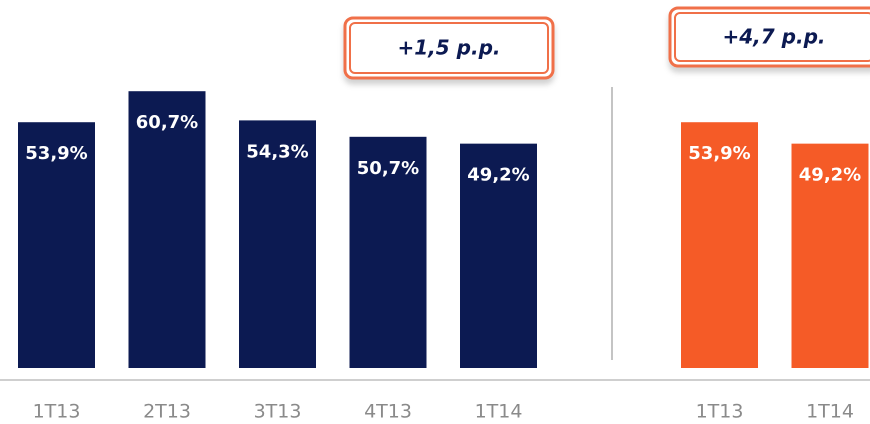 The image size is (870, 424). What do you see at coordinates (388, 412) in the screenshot?
I see `x-tick-label: 4T13` at bounding box center [388, 412].